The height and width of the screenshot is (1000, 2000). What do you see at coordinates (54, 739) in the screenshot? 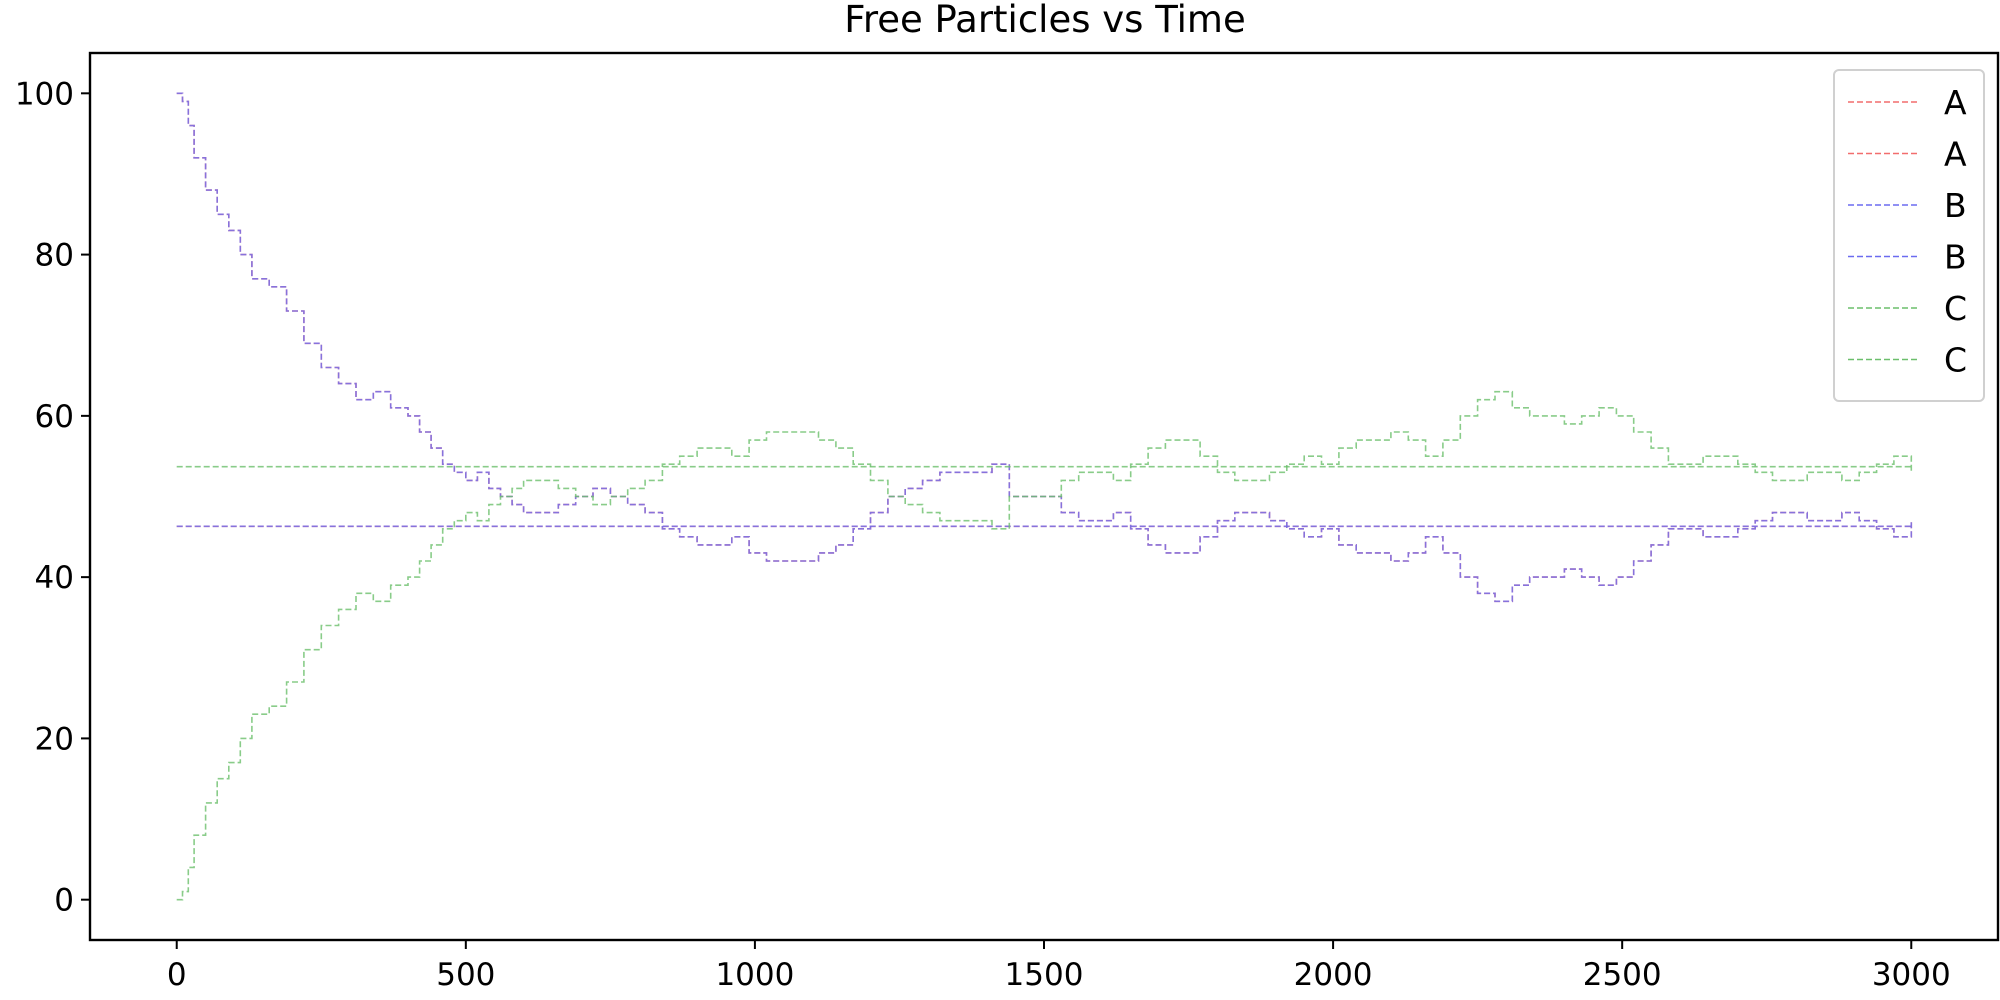
I see `y-tick-label: 20` at bounding box center [54, 739].